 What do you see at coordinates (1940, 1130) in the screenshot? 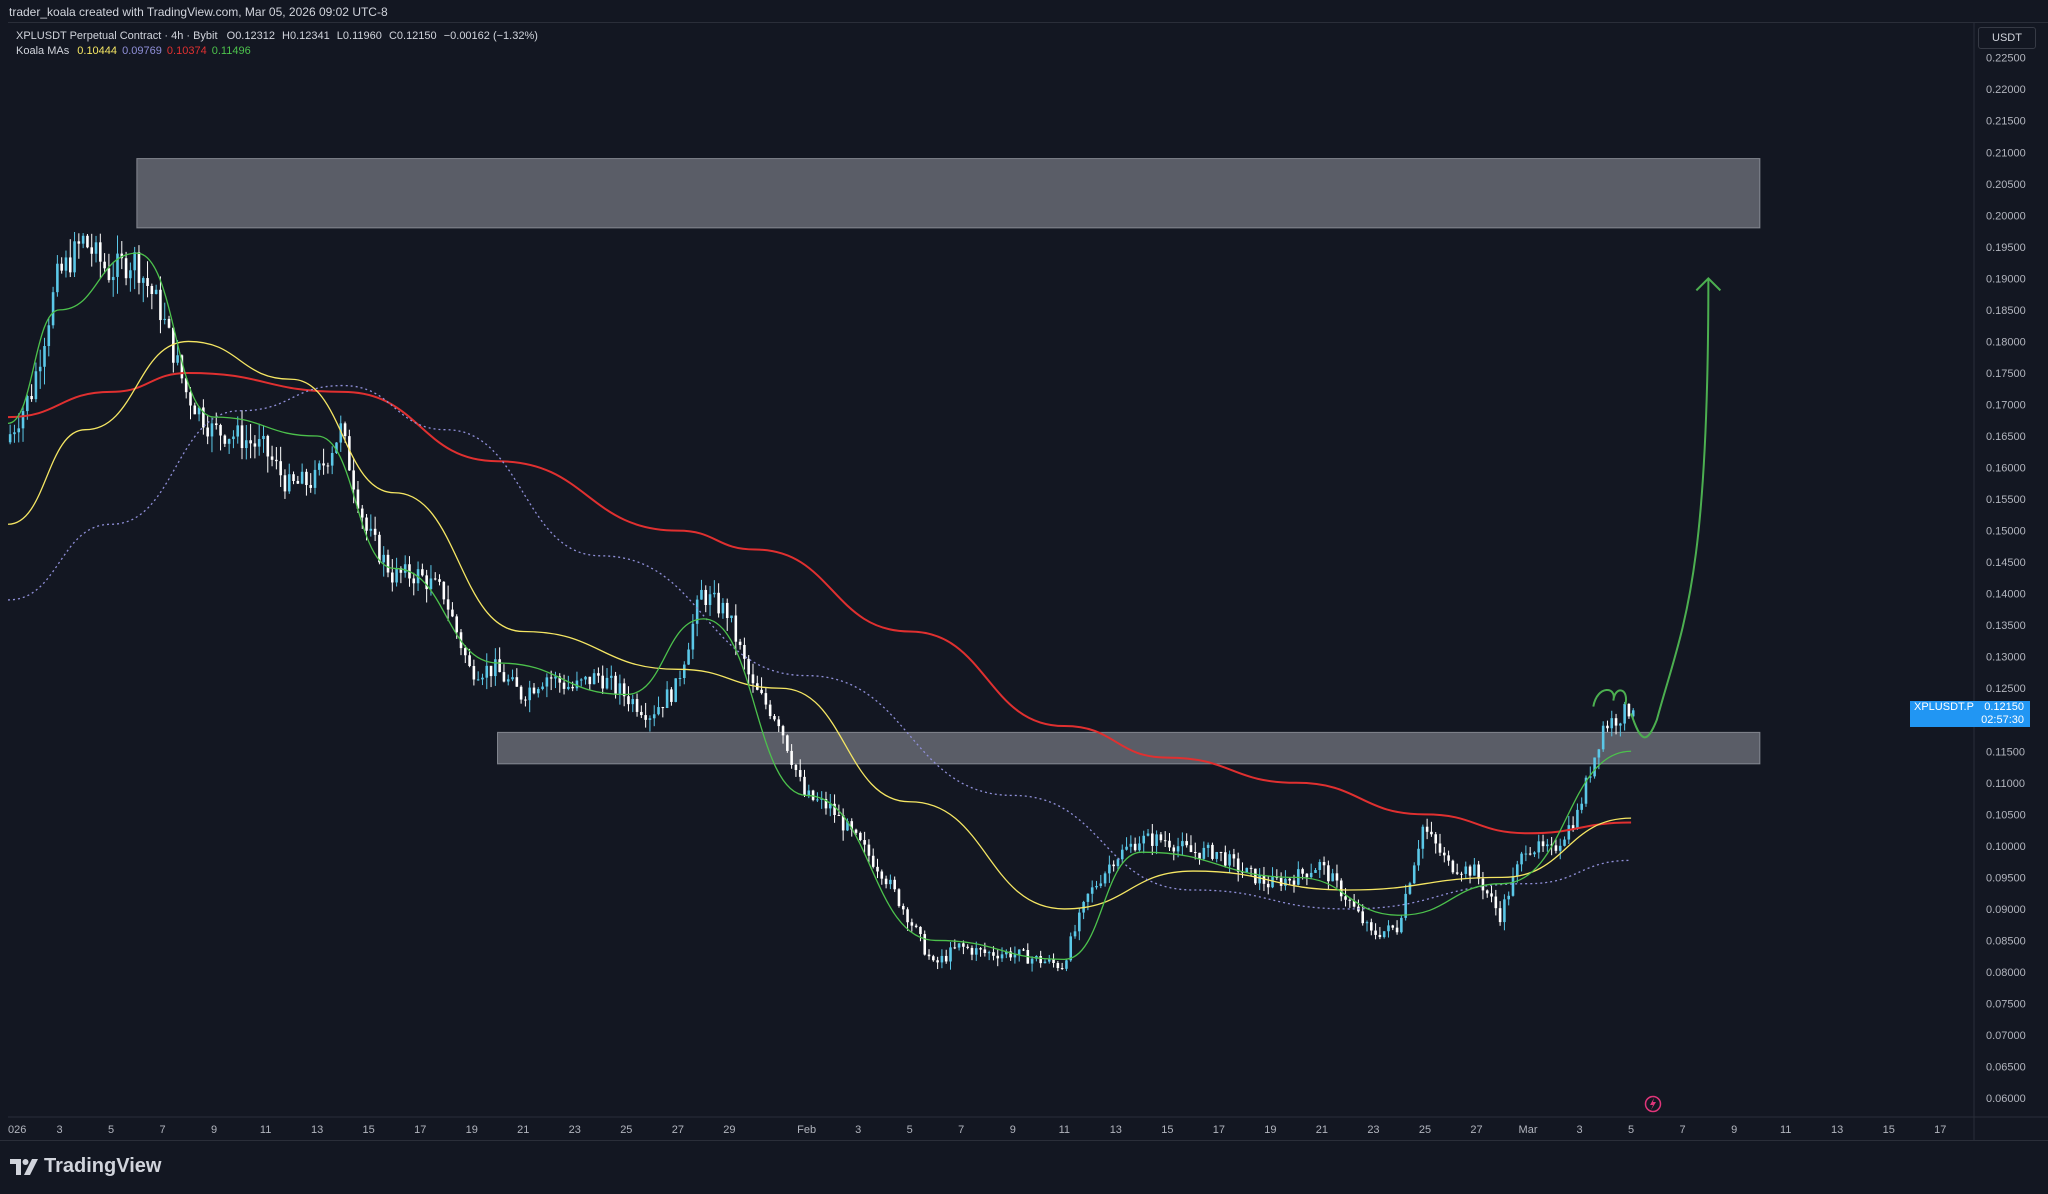
I see `time-label-37: 17` at bounding box center [1940, 1130].